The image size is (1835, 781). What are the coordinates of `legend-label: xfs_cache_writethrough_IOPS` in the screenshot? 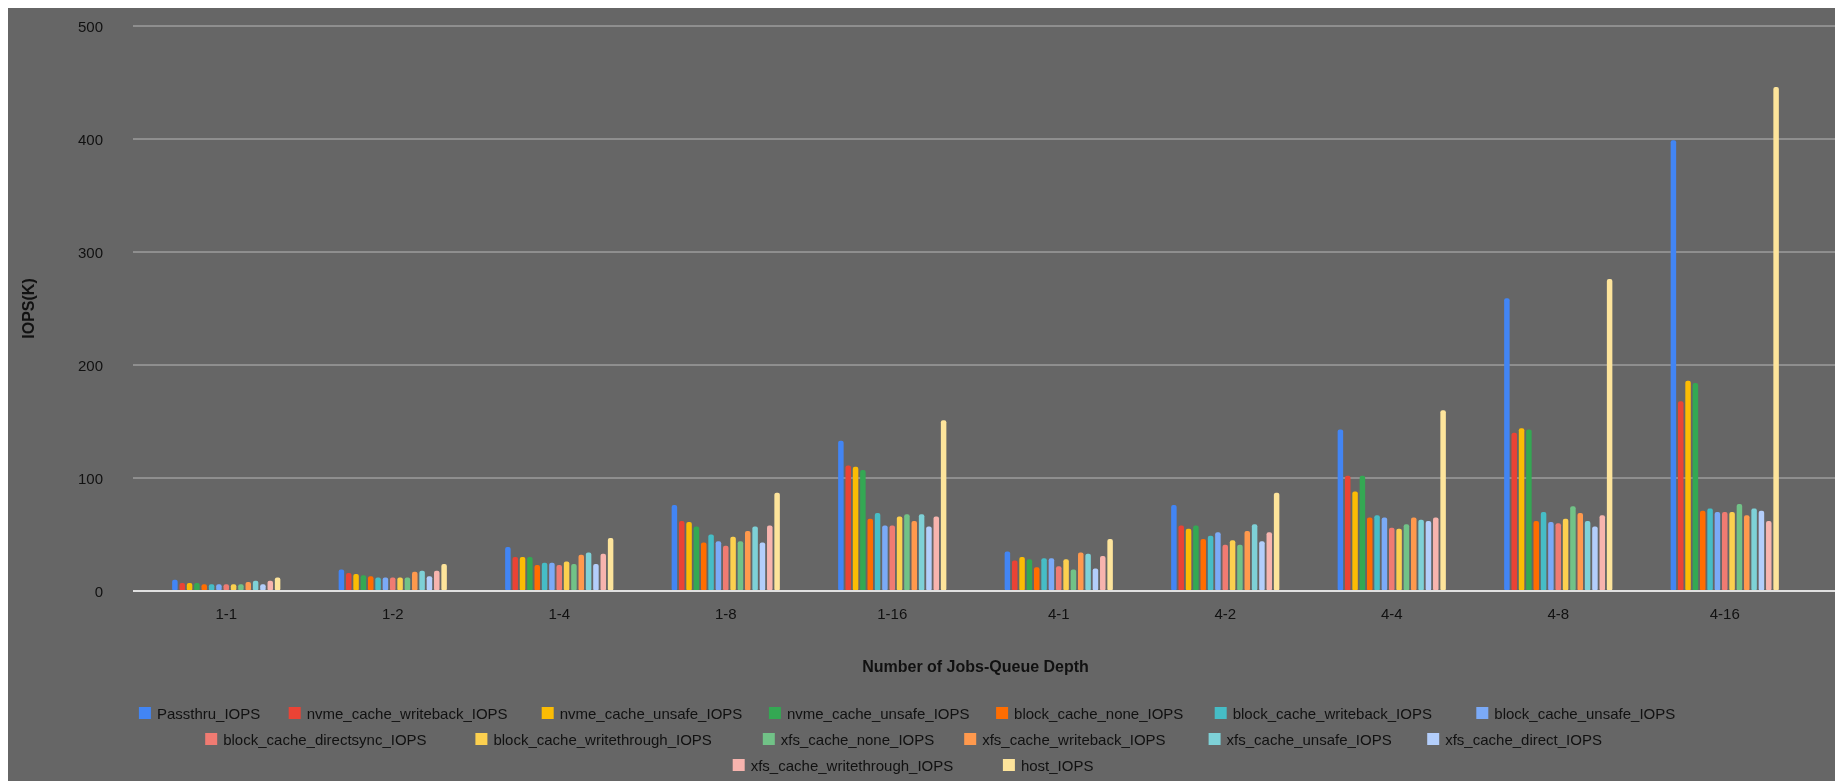 It's located at (852, 765).